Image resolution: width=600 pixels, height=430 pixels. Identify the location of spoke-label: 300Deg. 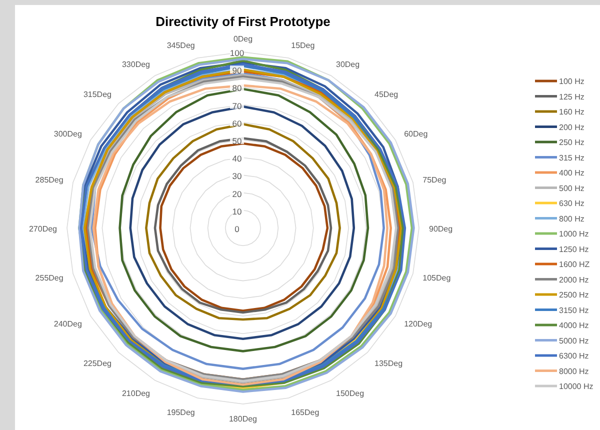
(68, 134).